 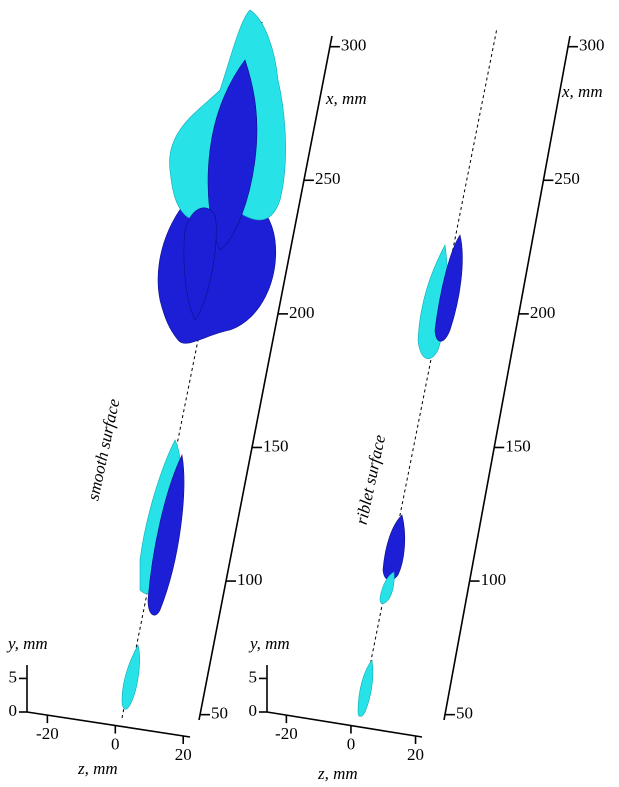 I want to click on panel-label: smooth surface, so click(x=103, y=450).